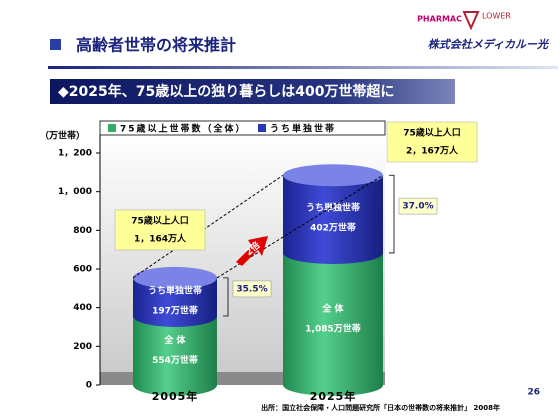 The image size is (560, 420). I want to click on logo-mark, so click(471, 21).